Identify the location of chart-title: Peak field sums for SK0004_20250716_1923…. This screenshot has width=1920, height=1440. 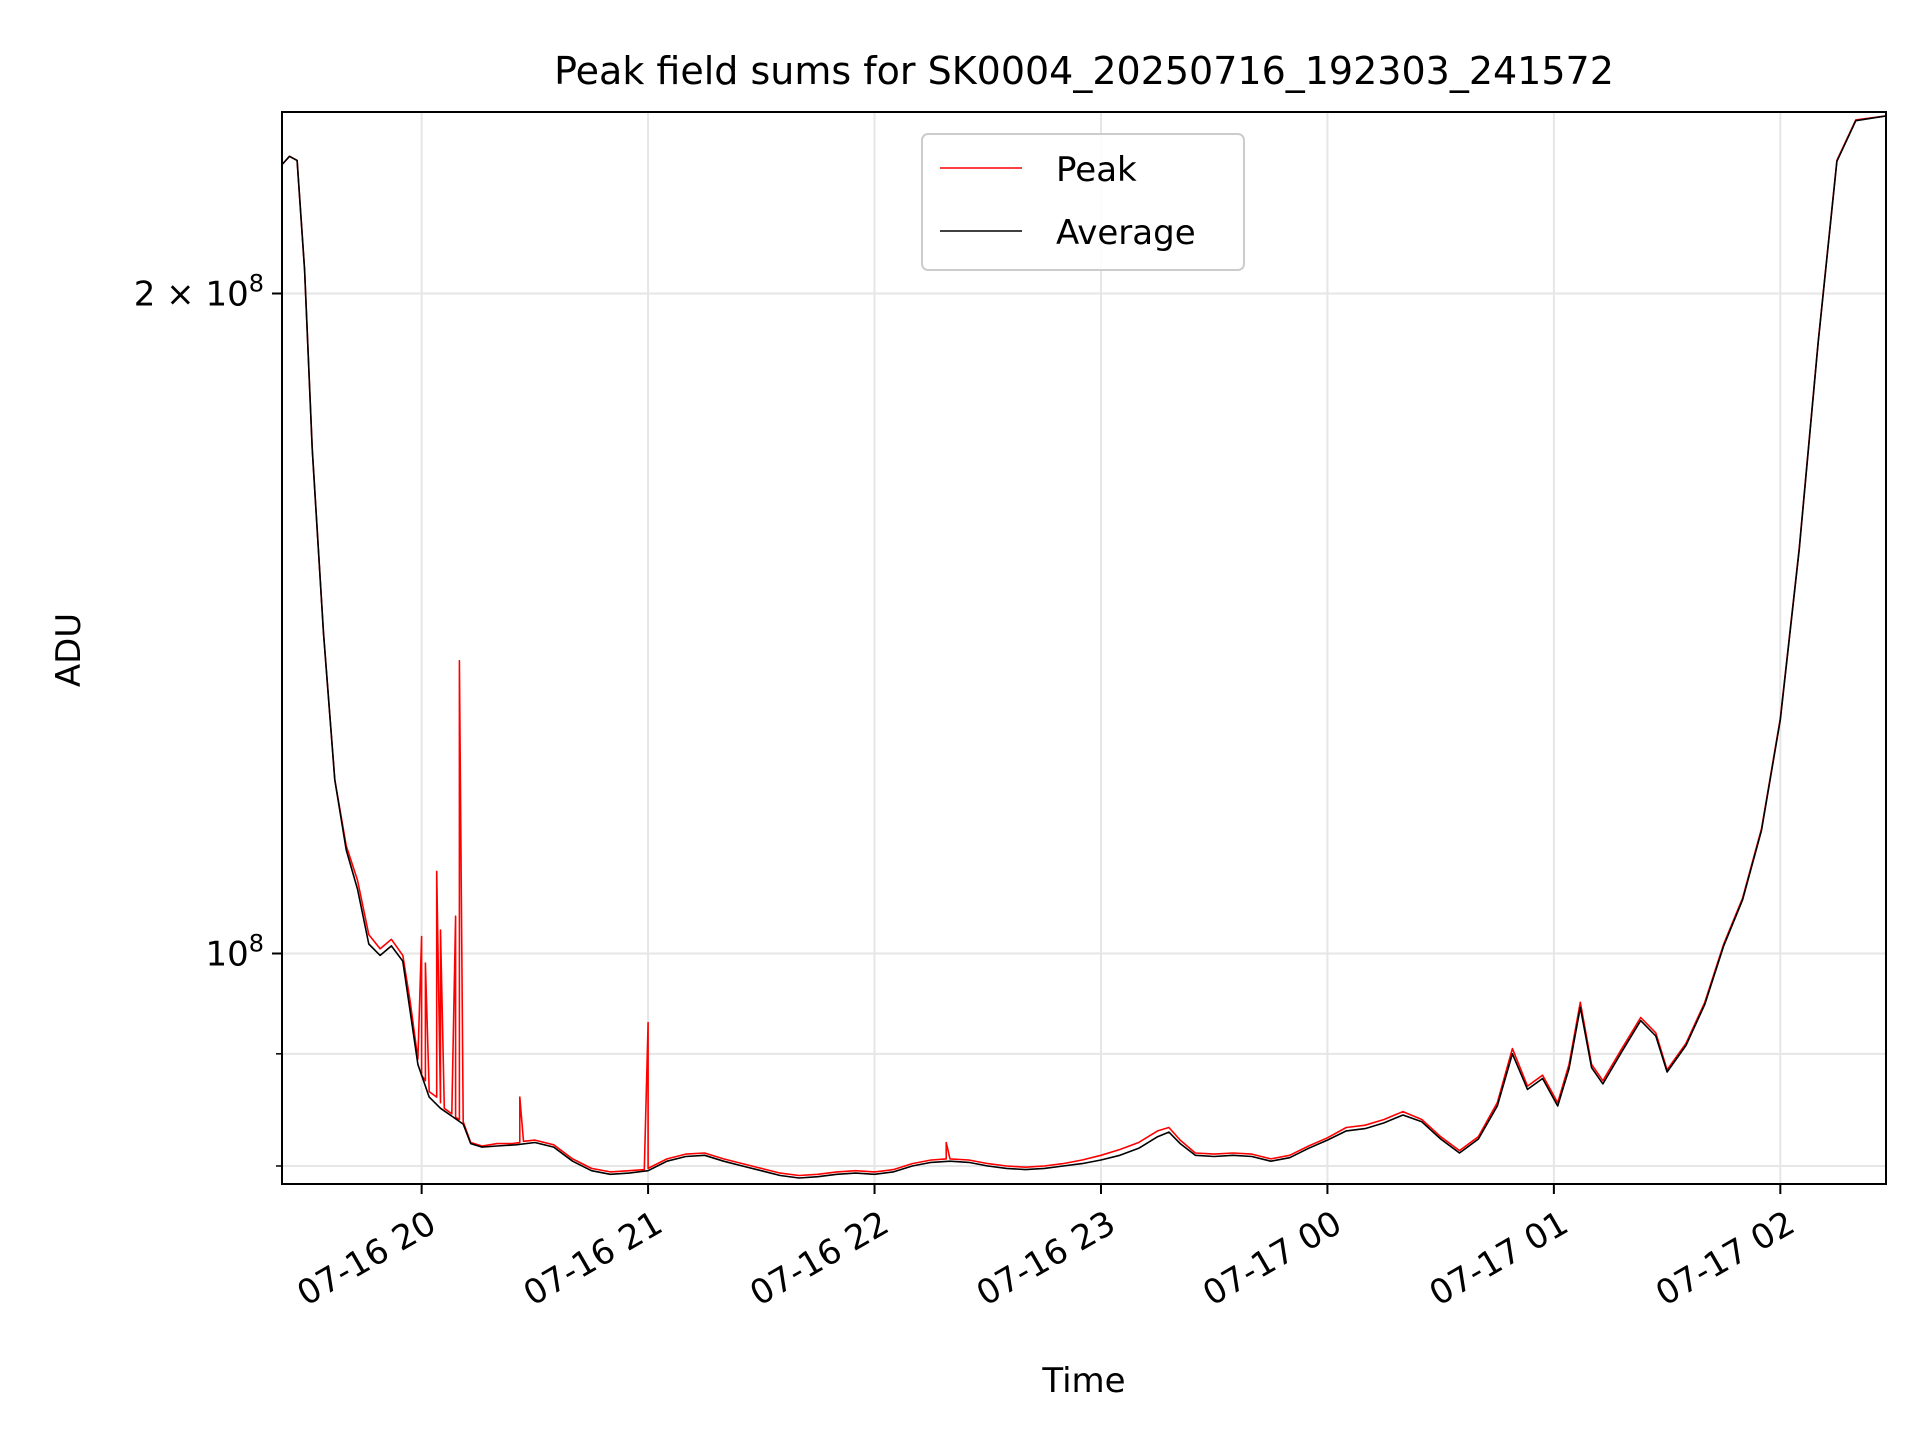
(1084, 71).